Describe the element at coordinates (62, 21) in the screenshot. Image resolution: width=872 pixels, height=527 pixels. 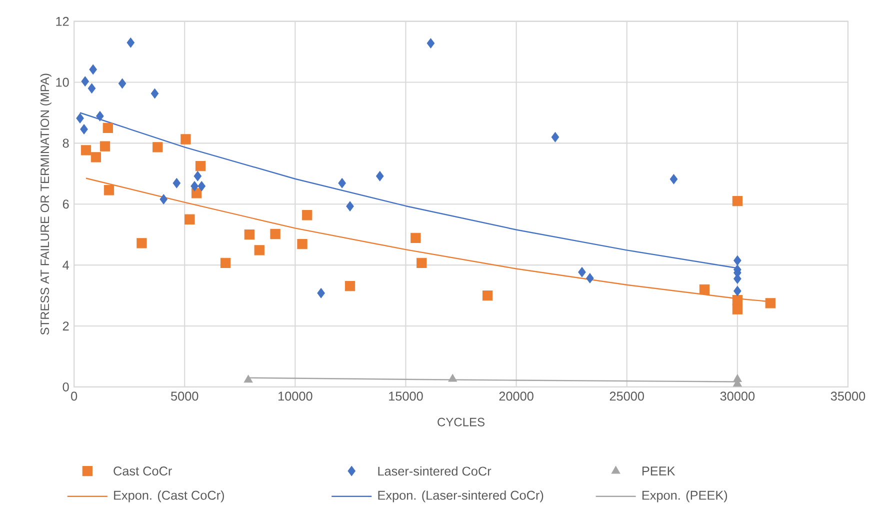
I see `y-tick-label: 12` at that location.